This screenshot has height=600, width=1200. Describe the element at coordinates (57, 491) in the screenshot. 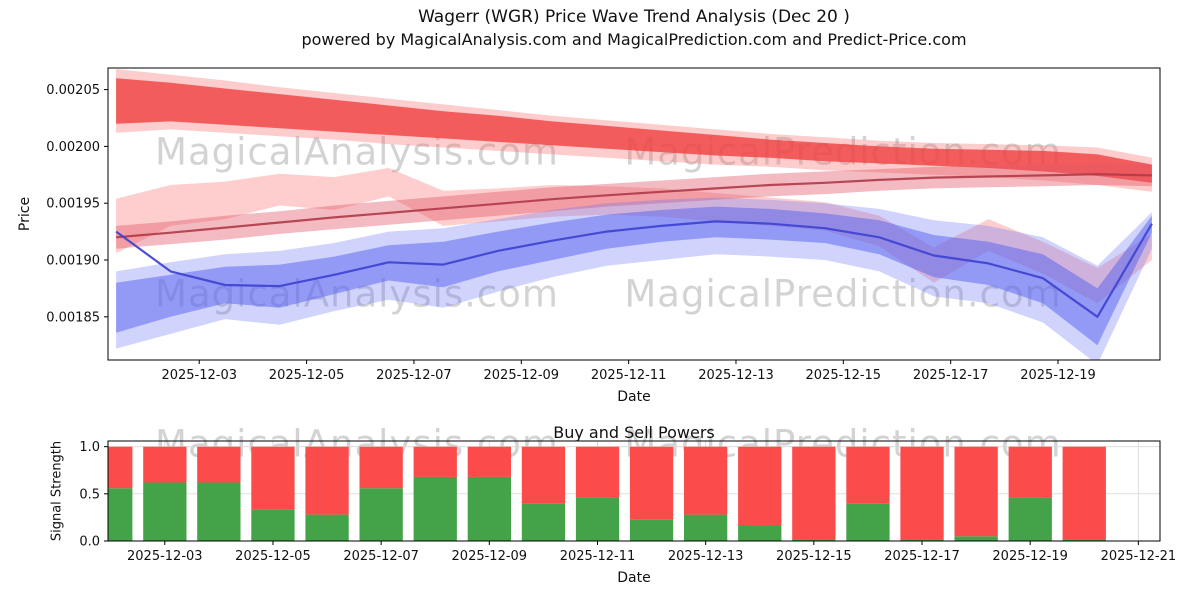

I see `signal-strength-axis-label: Signal Strength` at that location.